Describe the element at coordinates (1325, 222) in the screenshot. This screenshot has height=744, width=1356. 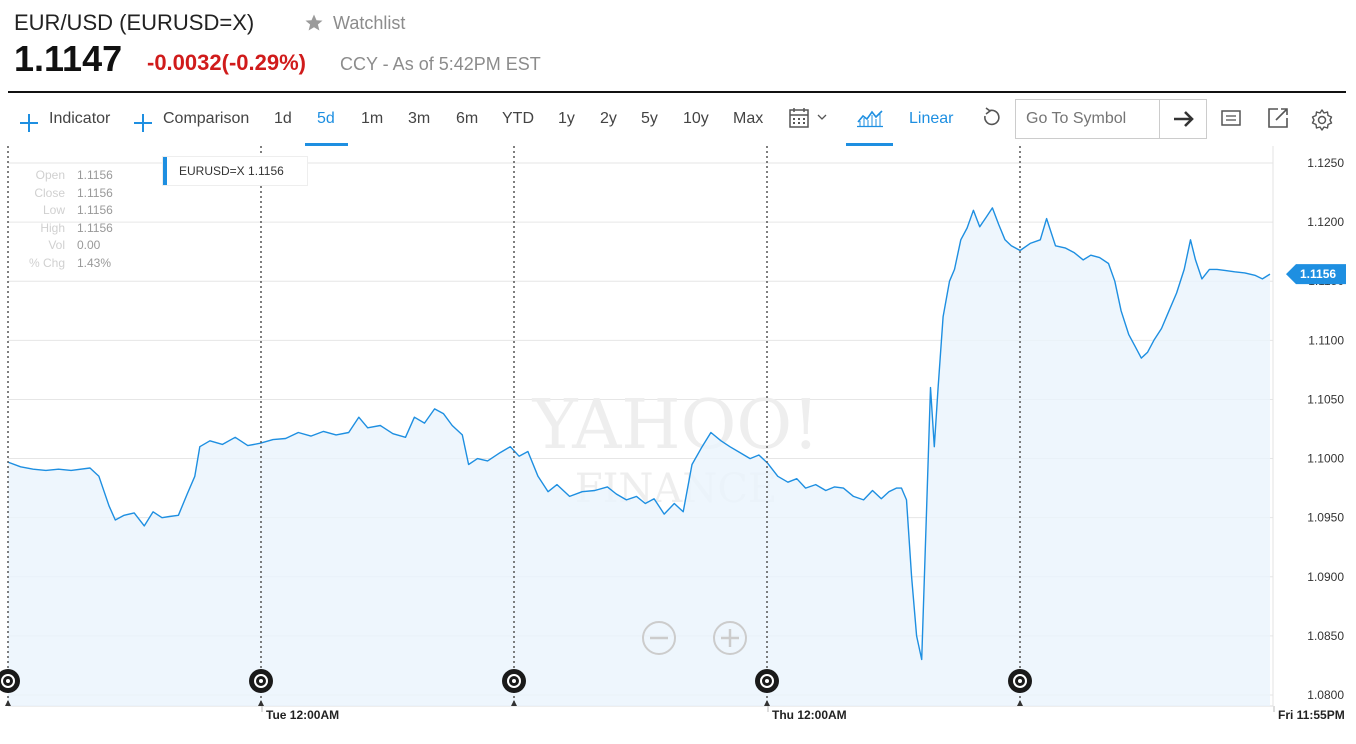
I see `y-tick-label: 1.1200` at that location.